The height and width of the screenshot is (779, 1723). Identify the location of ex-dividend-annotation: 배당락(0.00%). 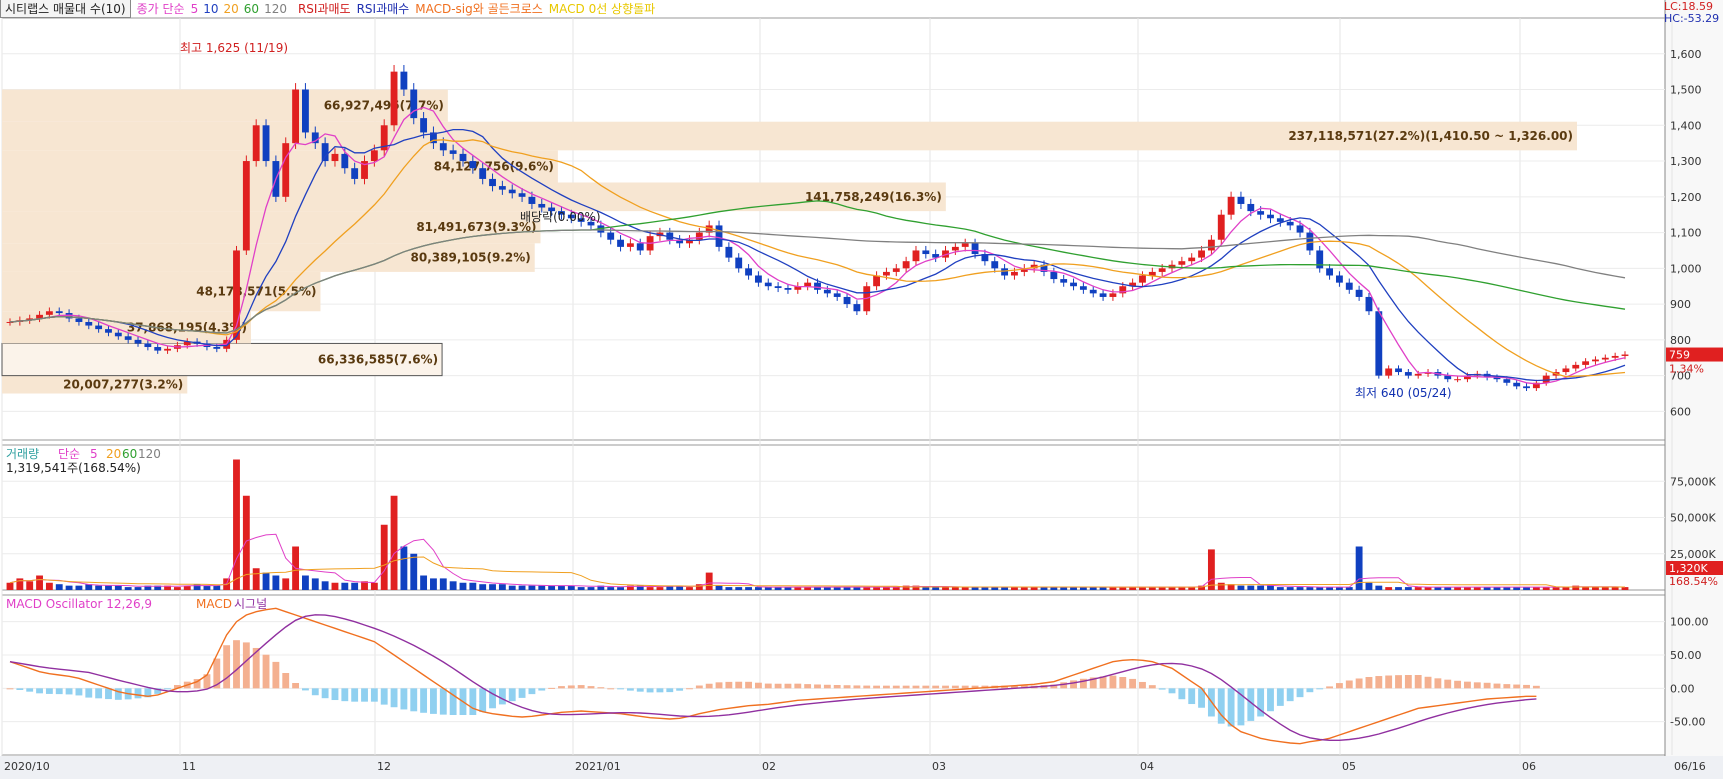
(560, 217).